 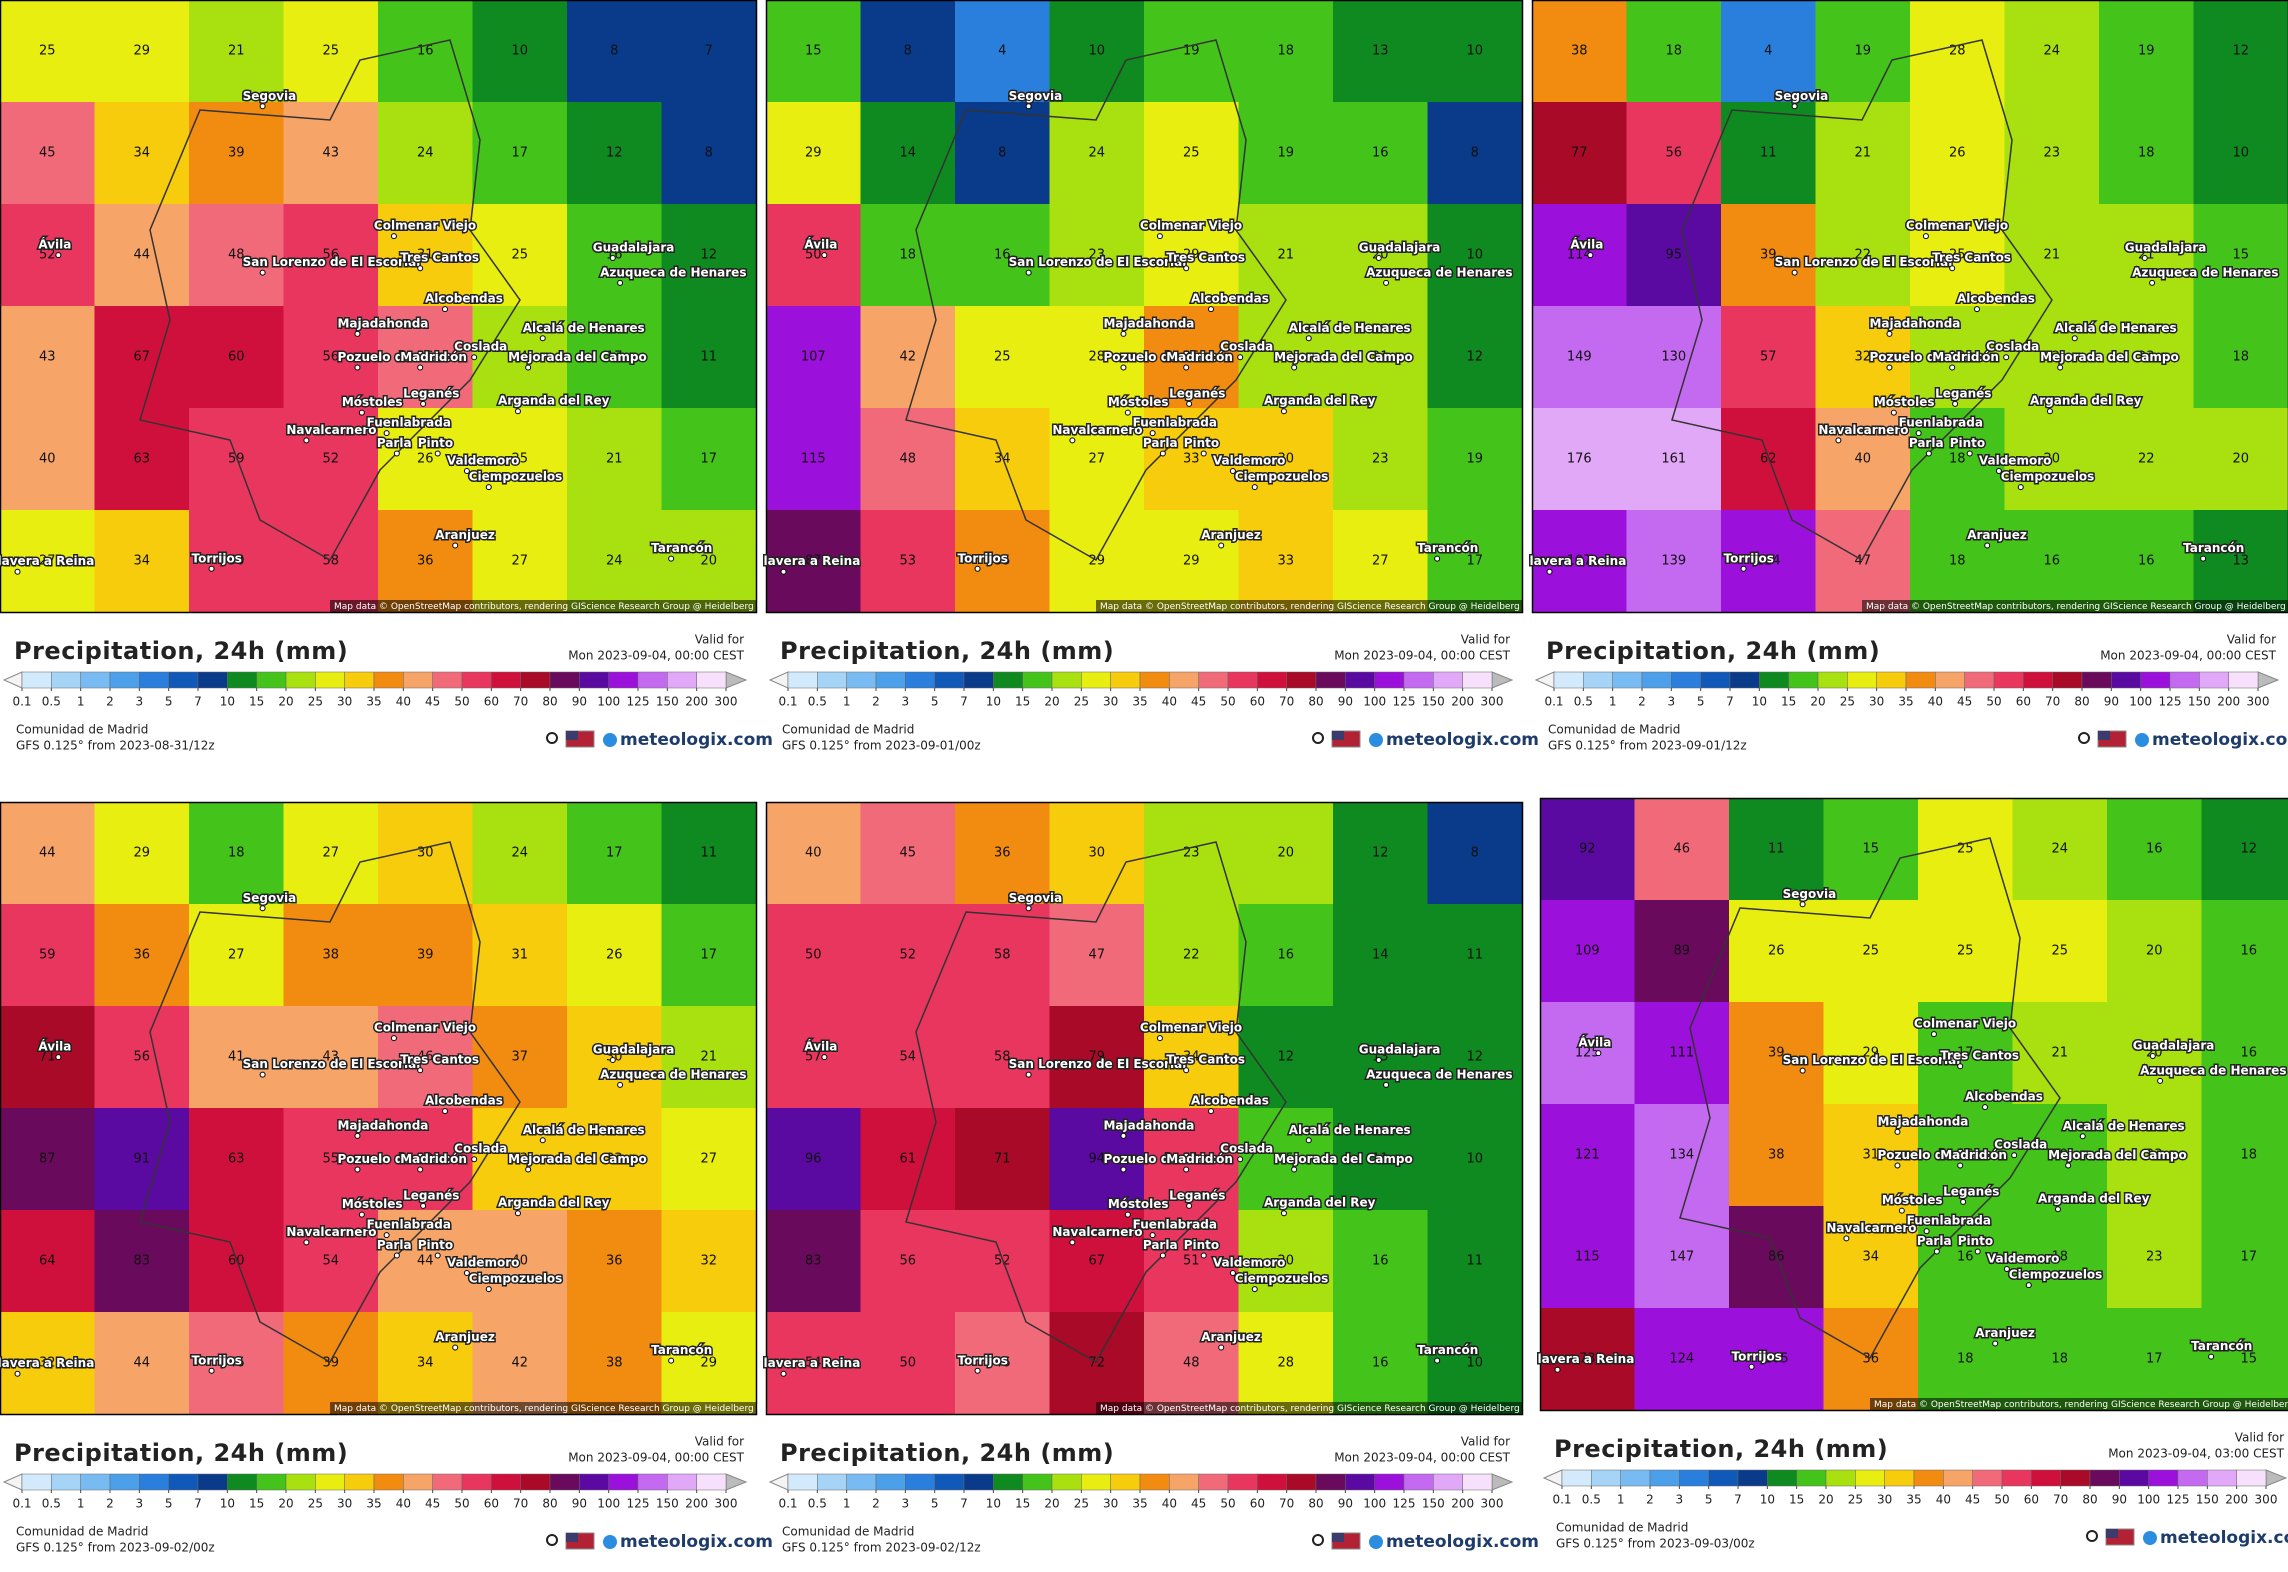 What do you see at coordinates (1197, 393) in the screenshot?
I see `place-label: Leganés` at bounding box center [1197, 393].